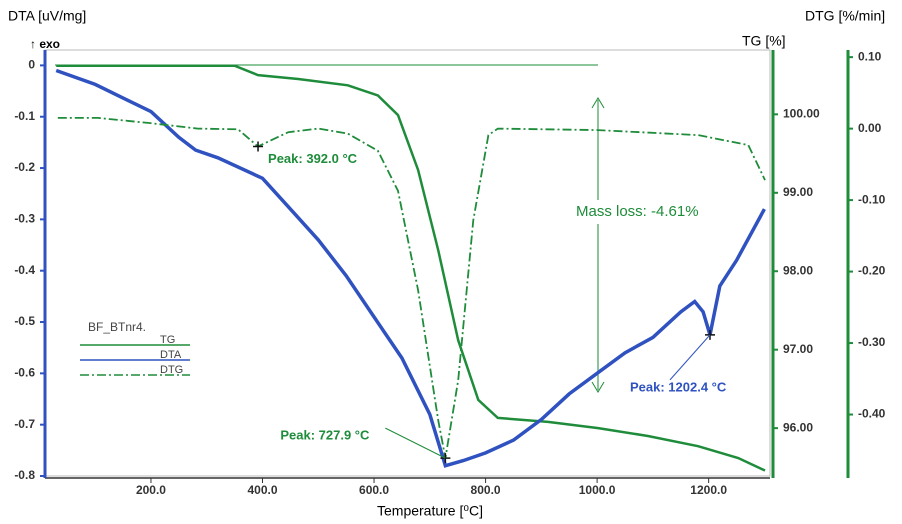 This screenshot has width=902, height=524. What do you see at coordinates (262, 490) in the screenshot?
I see `x-tick-label: 400.0` at bounding box center [262, 490].